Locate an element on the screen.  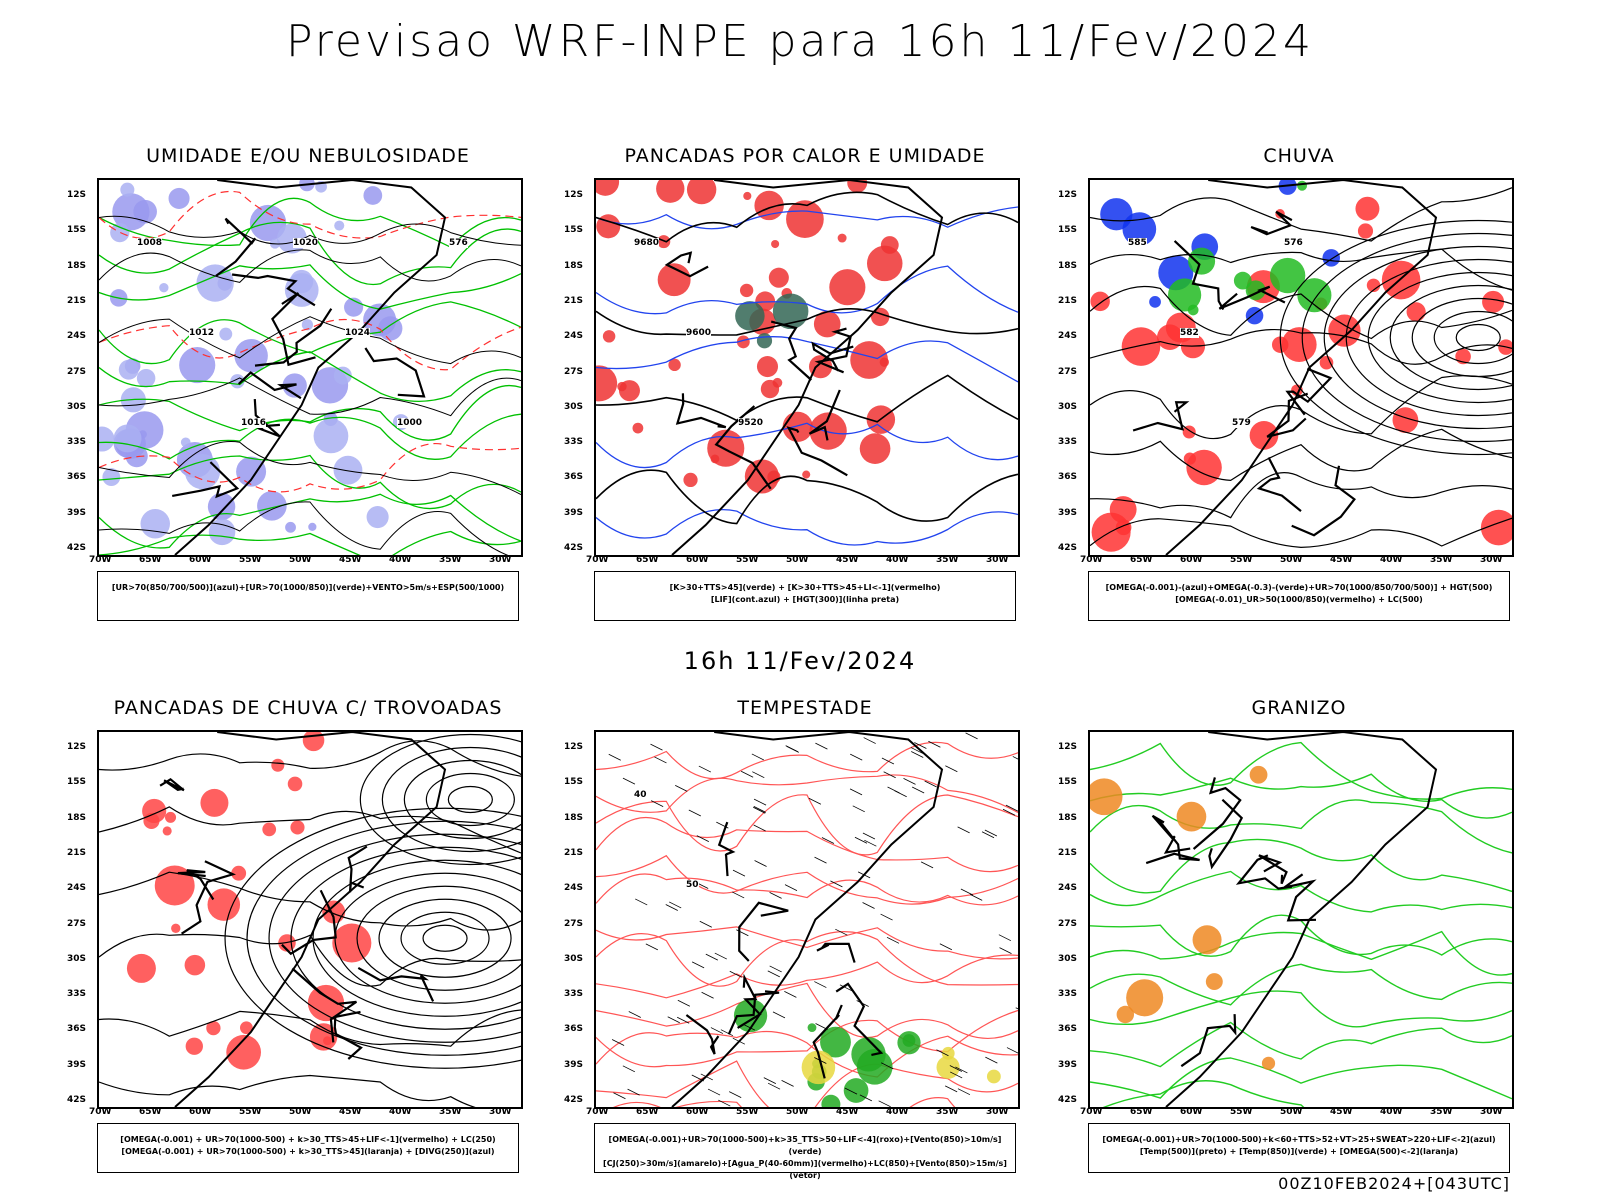
contour-label: 9600 is located at coordinates (699, 333).